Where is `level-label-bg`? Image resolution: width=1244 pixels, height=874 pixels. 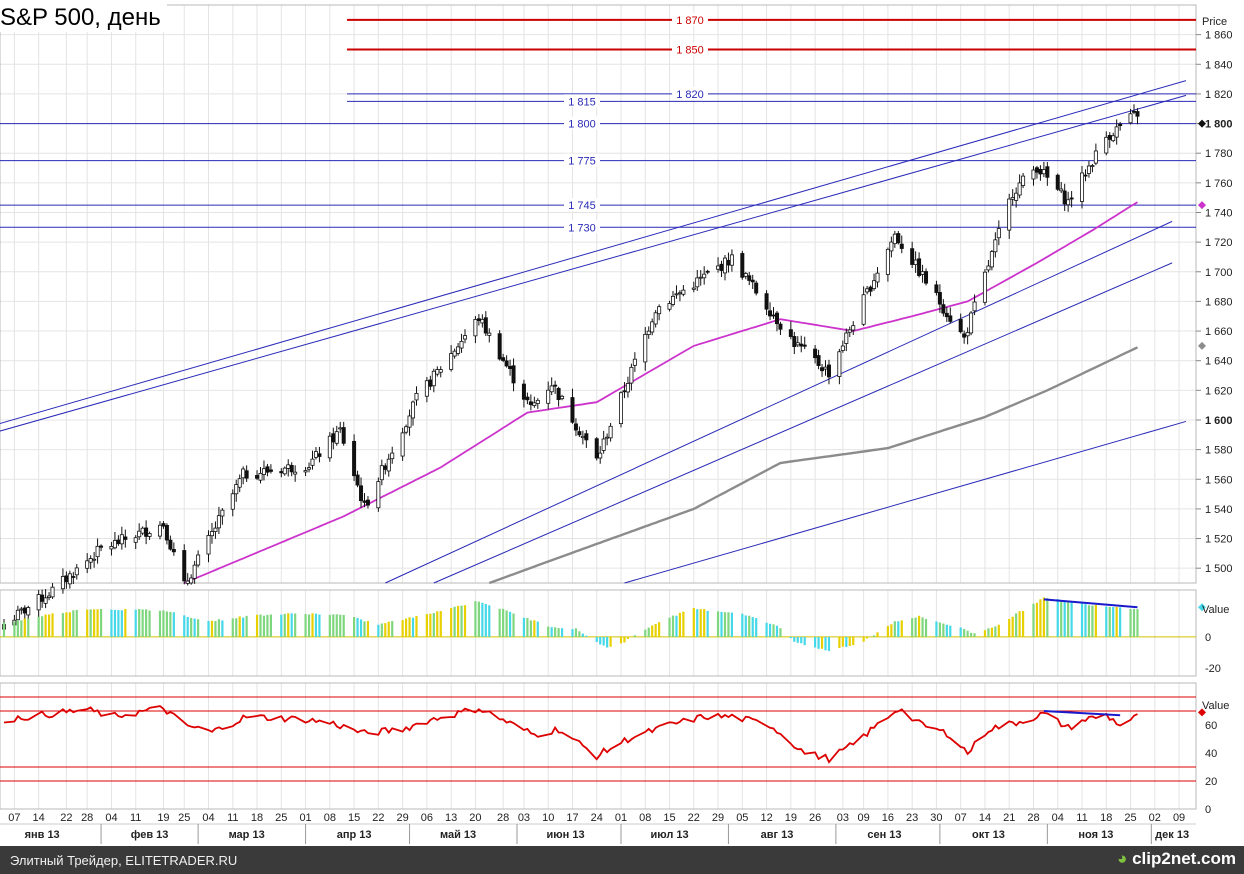
level-label-bg is located at coordinates (690, 19).